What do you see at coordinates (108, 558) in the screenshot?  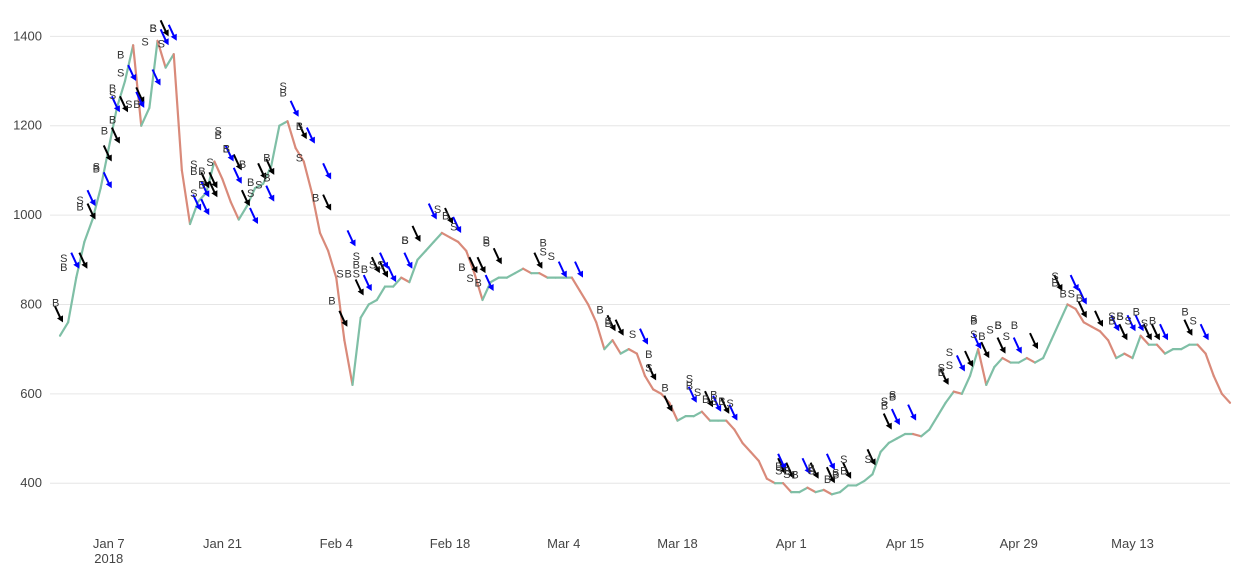 I see `x-tick-sublabel: 2018` at bounding box center [108, 558].